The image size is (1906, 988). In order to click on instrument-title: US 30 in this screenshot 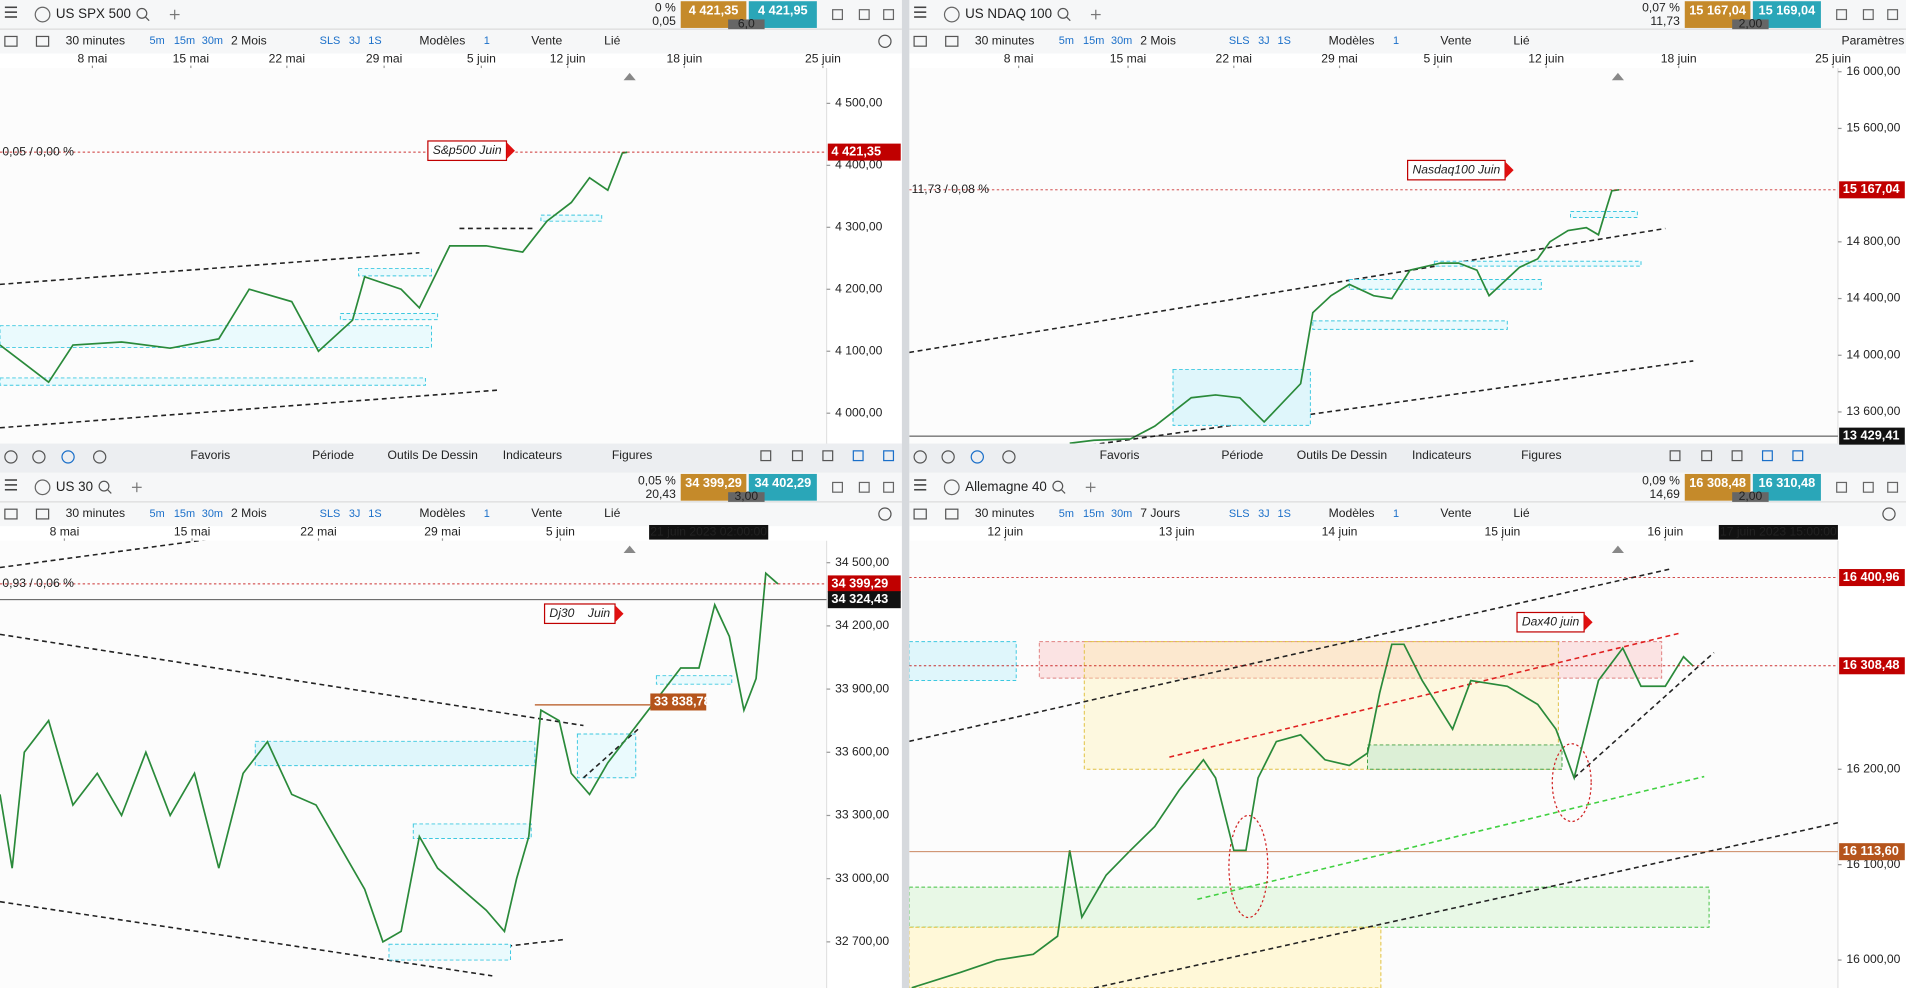, I will do `click(74, 486)`.